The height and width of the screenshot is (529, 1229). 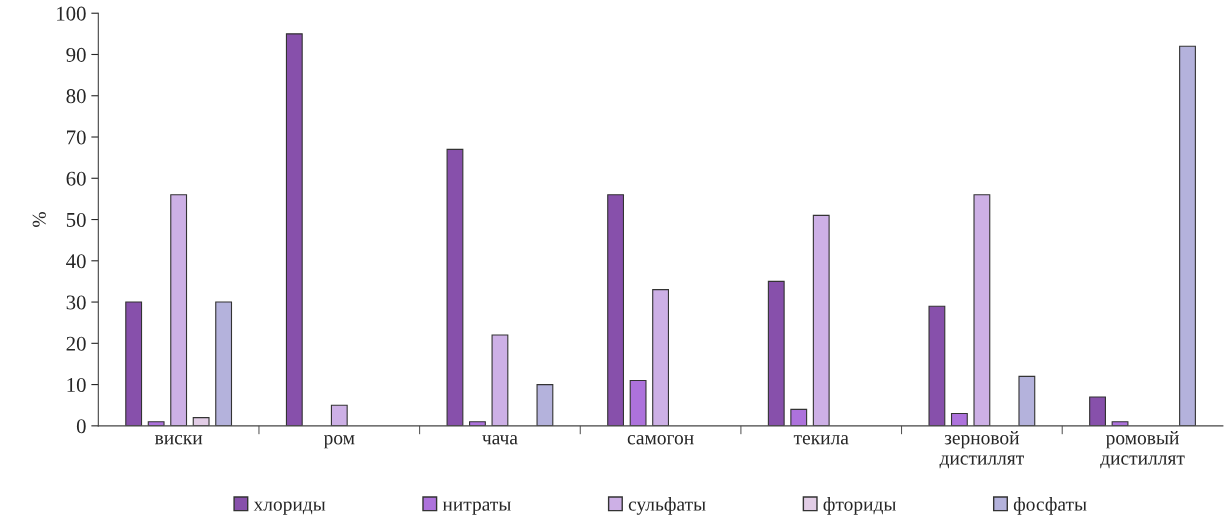 I want to click on y-tick-label: 70, so click(x=76, y=137).